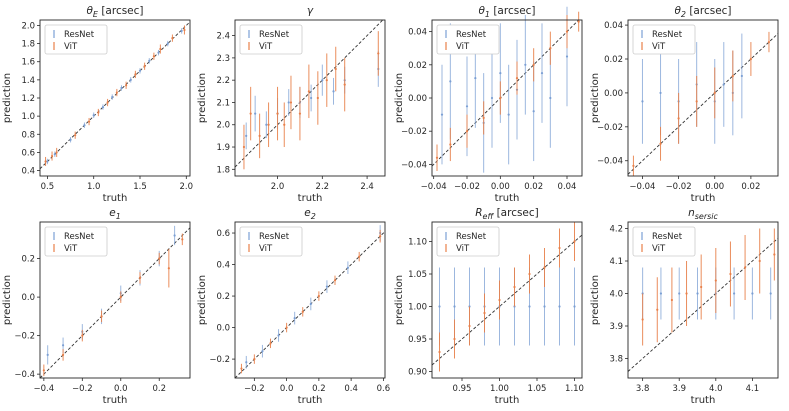 This screenshot has width=789, height=411. I want to click on x-tick-label: 0.6, so click(384, 389).